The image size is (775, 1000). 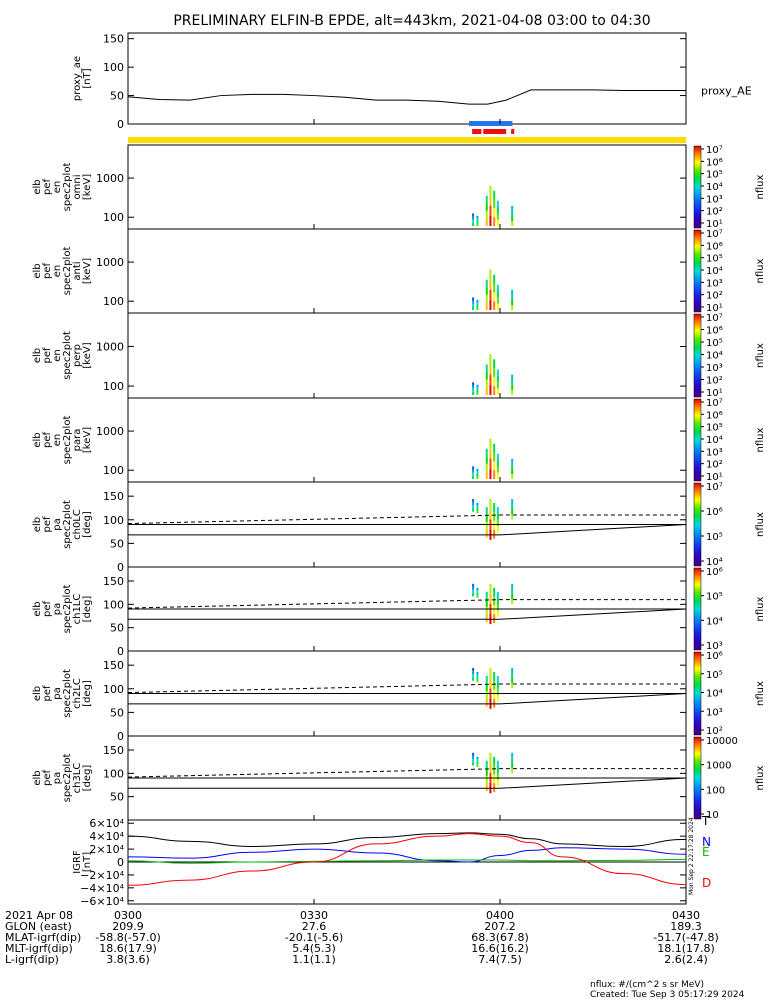 What do you see at coordinates (67, 187) in the screenshot?
I see `ylabel-line: spec2plot` at bounding box center [67, 187].